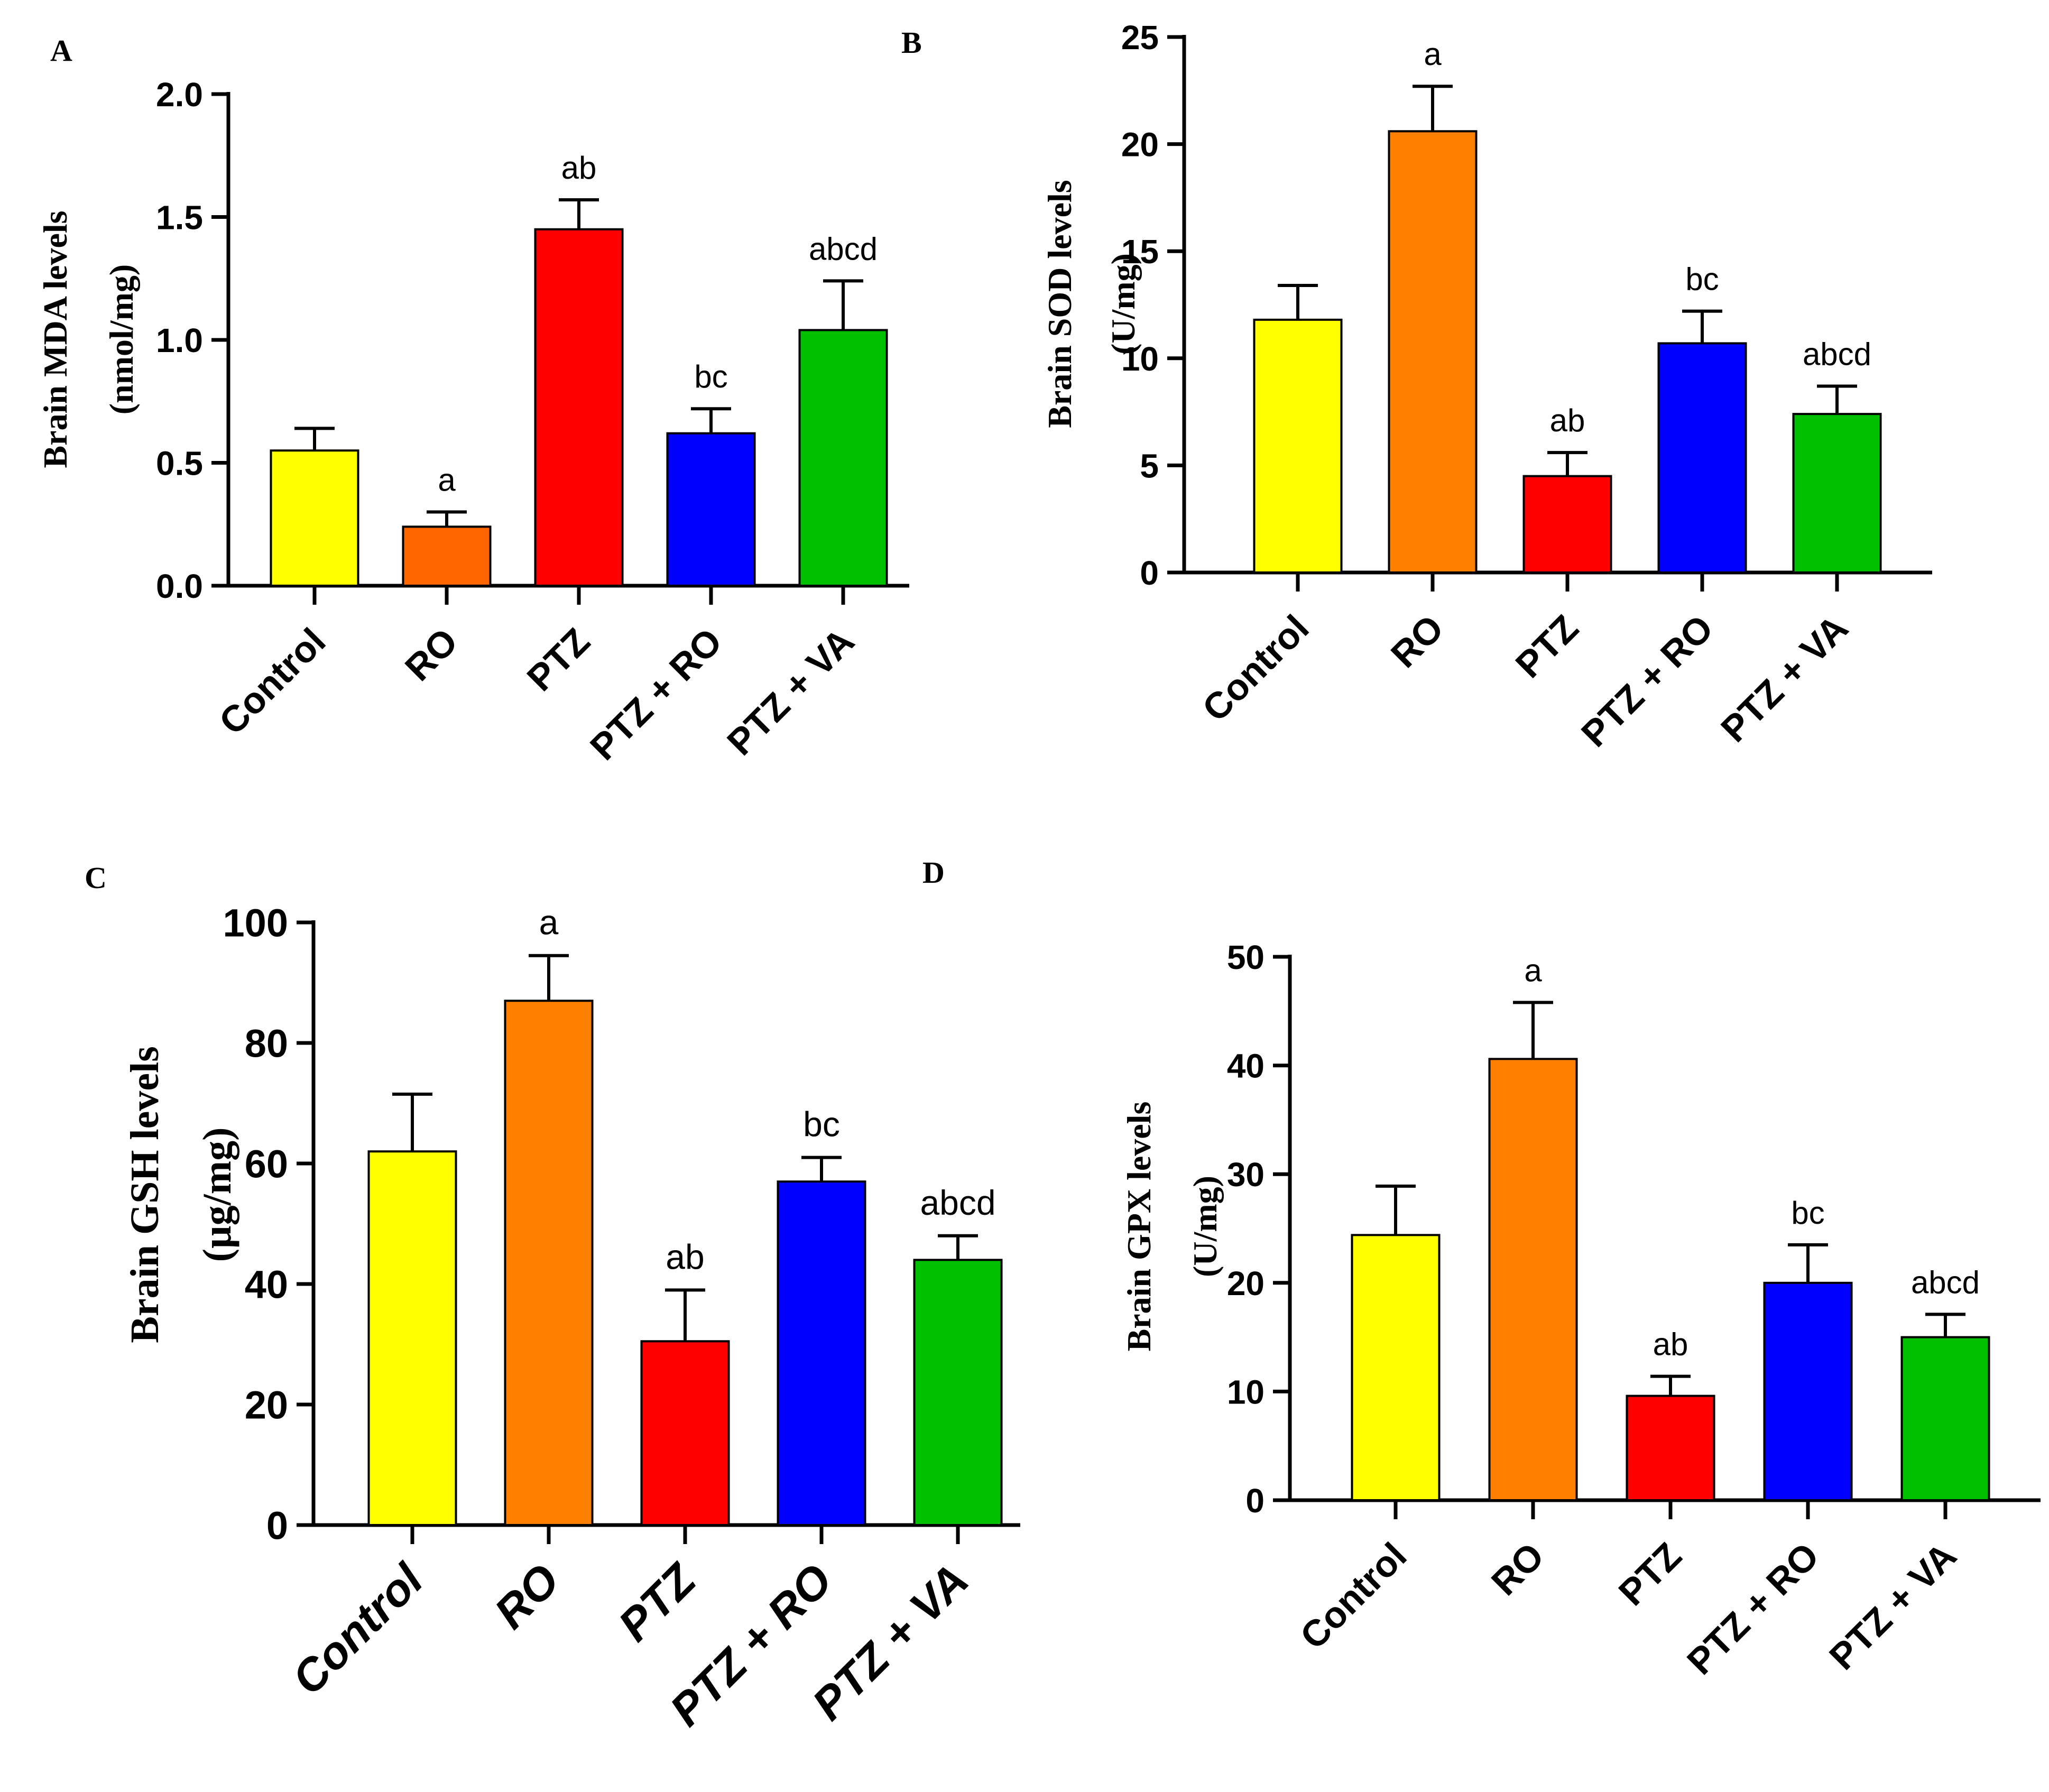 The height and width of the screenshot is (1792, 2049). Describe the element at coordinates (1140, 38) in the screenshot. I see `y-tick-label: 25` at that location.